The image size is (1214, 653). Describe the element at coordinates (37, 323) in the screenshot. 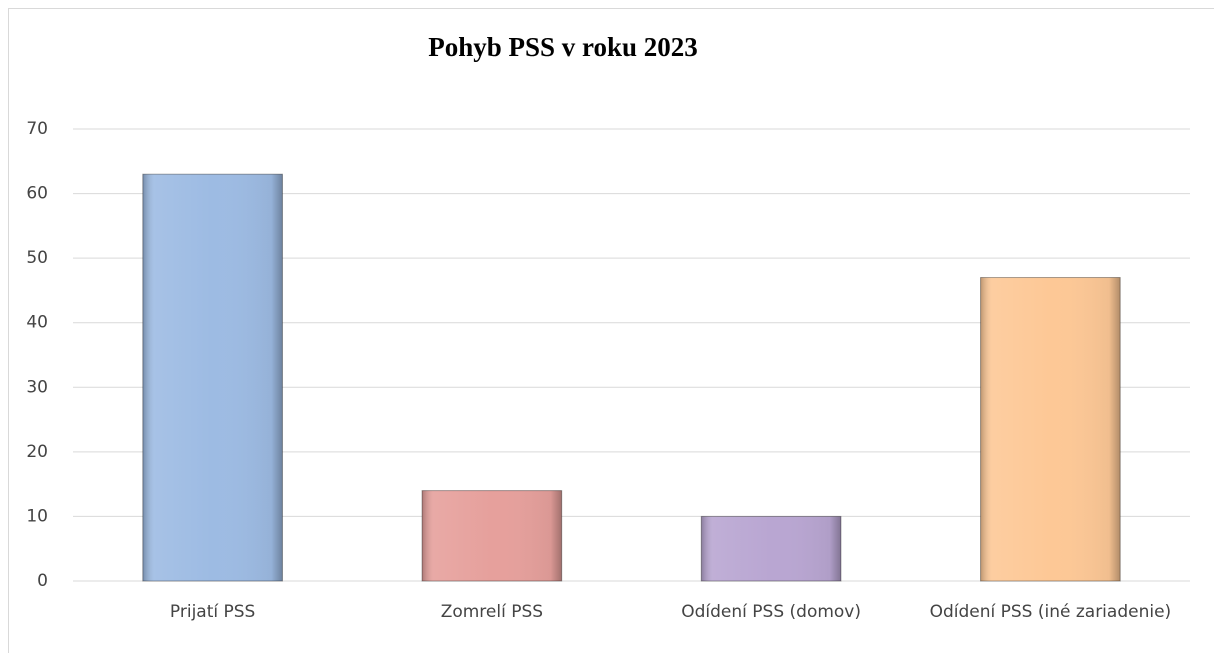

I see `y-tick-label: 40` at that location.